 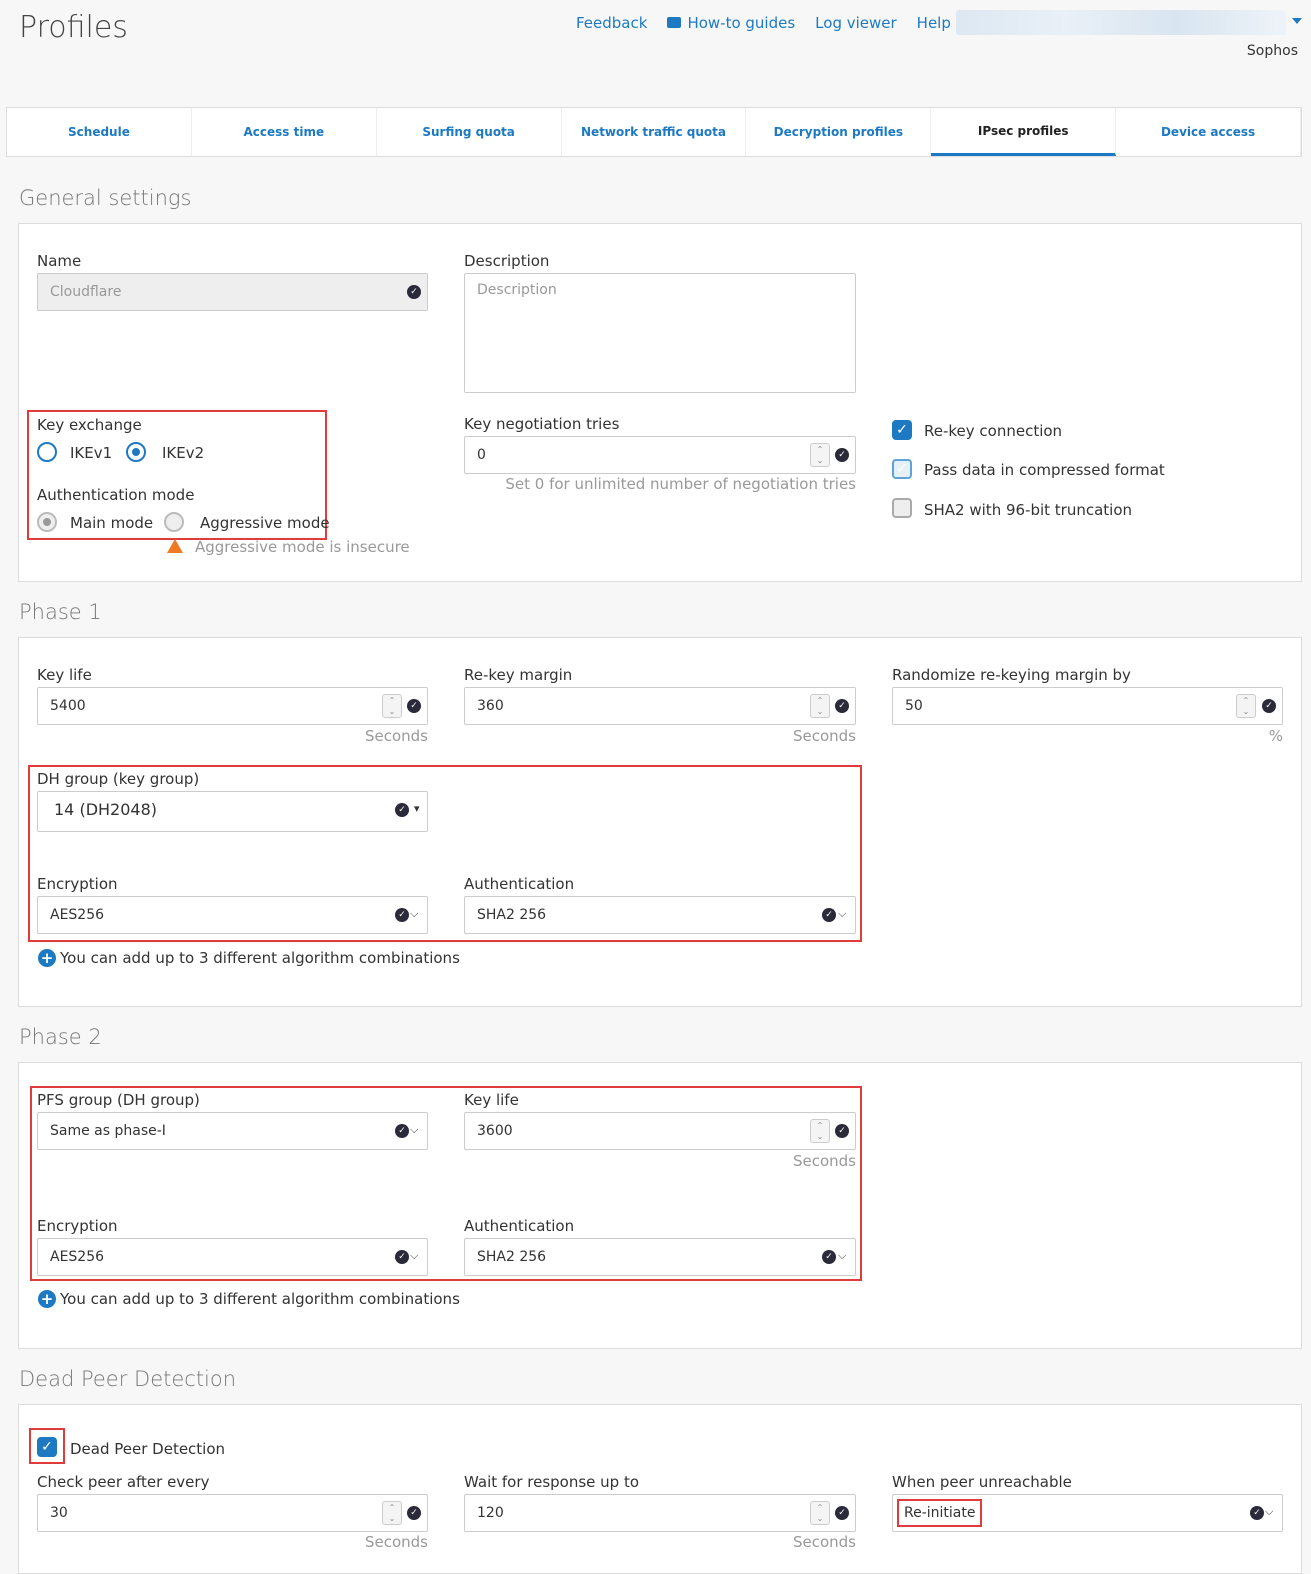 What do you see at coordinates (73, 27) in the screenshot?
I see `page-title: Profiles` at bounding box center [73, 27].